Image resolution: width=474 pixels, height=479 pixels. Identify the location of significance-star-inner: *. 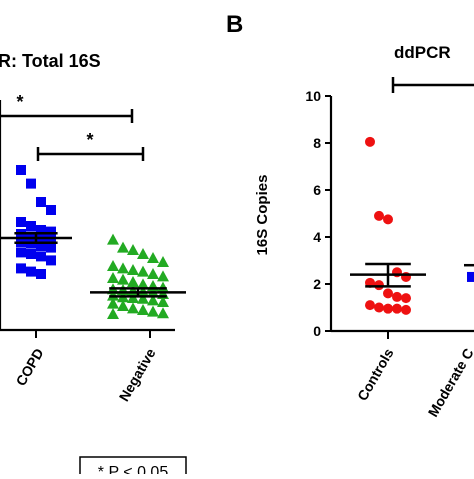
(89, 140).